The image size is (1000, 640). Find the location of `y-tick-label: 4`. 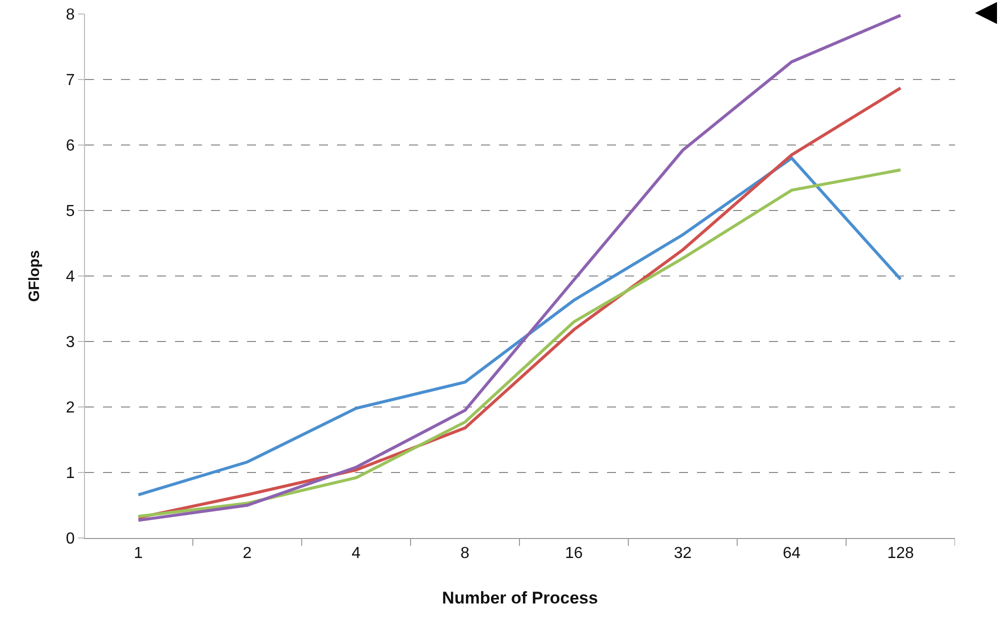

y-tick-label: 4 is located at coordinates (70, 277).